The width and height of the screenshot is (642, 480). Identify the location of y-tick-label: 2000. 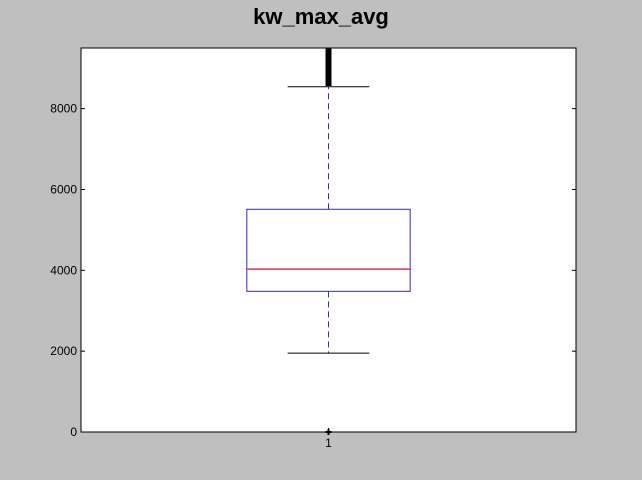
(63, 351).